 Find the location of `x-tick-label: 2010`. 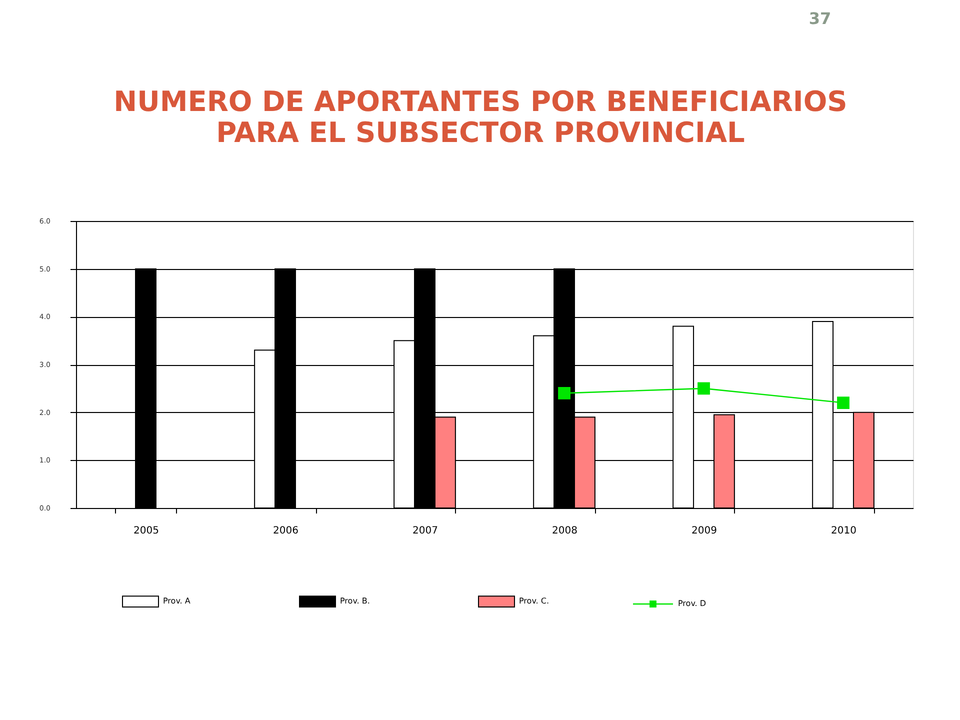

x-tick-label: 2010 is located at coordinates (843, 531).